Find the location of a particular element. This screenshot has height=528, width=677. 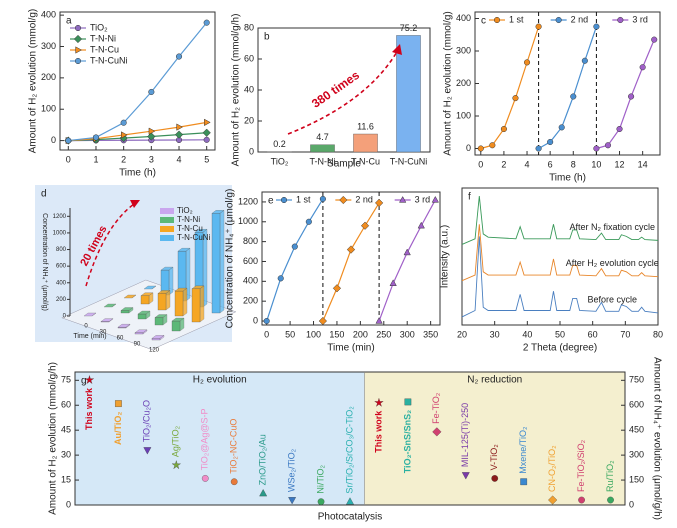

plot-frame is located at coordinates (351, 258).